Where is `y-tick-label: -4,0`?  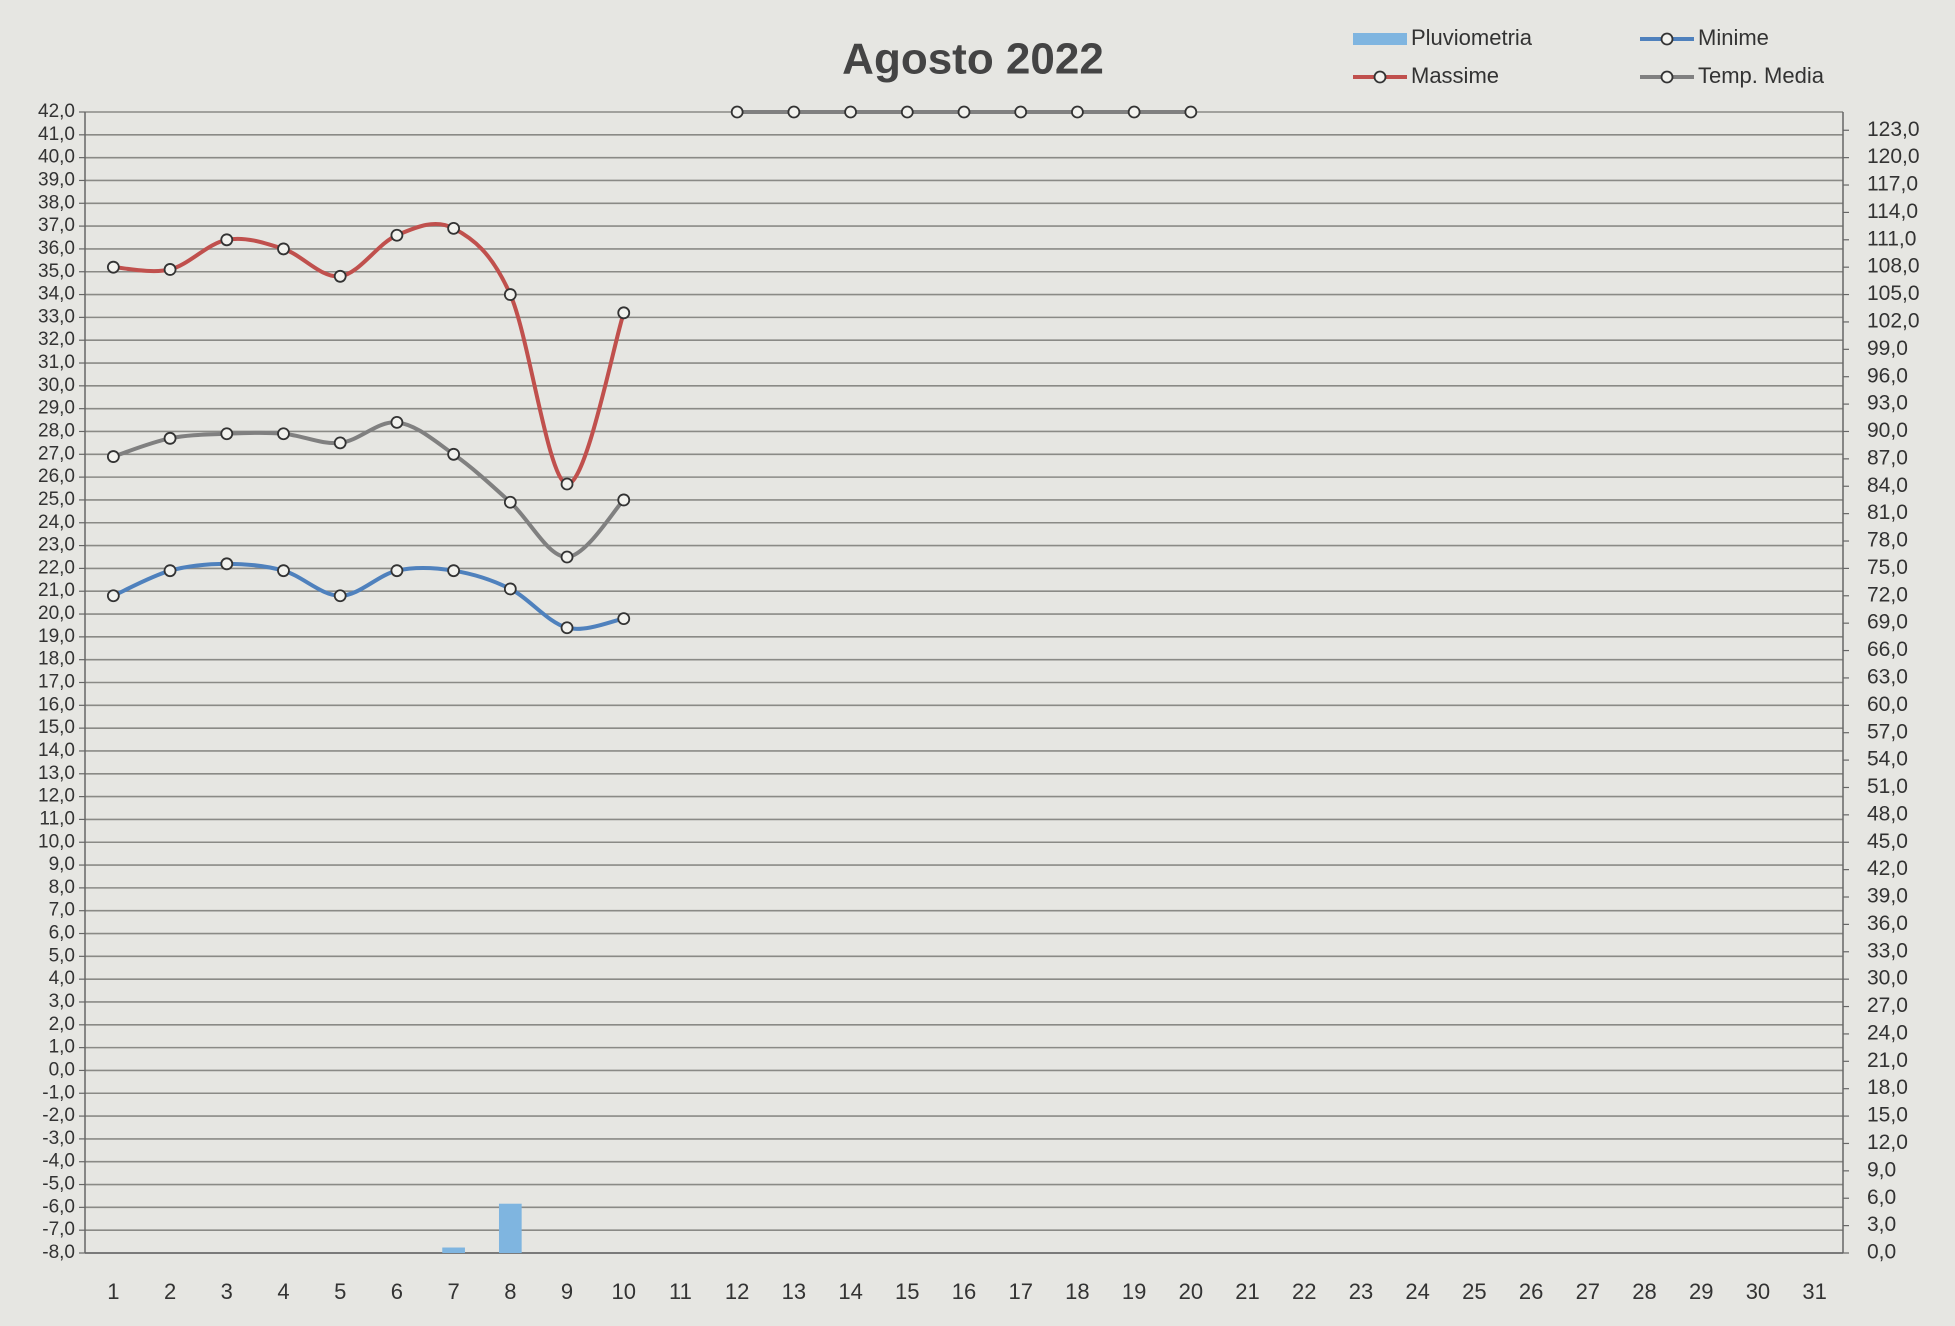 y-tick-label: -4,0 is located at coordinates (58, 1161).